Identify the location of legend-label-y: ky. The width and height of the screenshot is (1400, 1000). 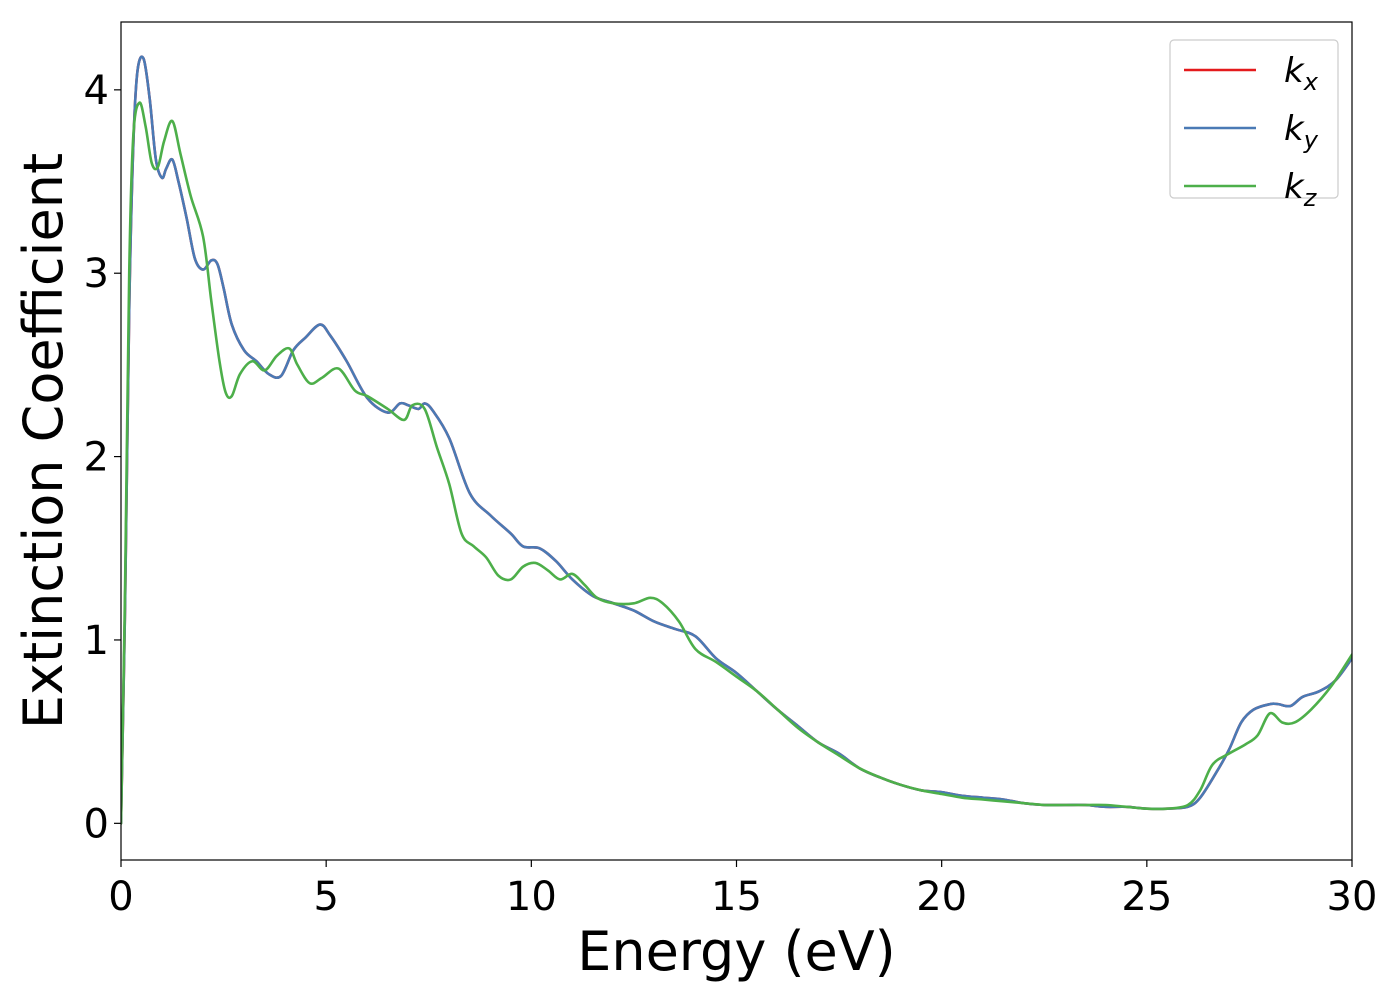
(1301, 131).